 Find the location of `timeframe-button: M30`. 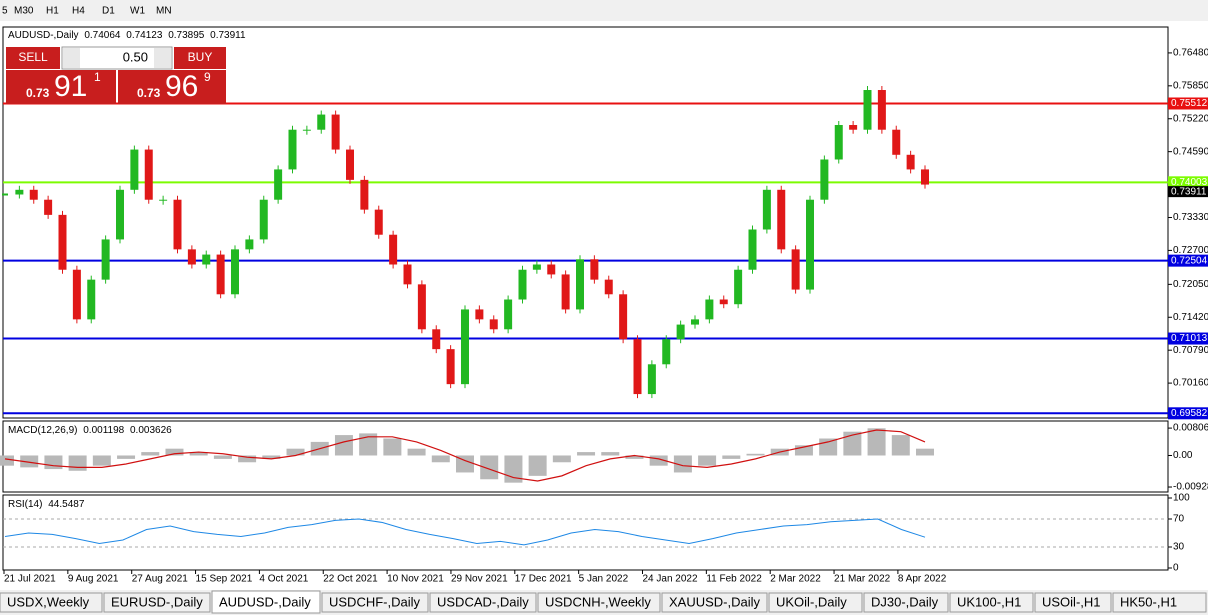

timeframe-button: M30 is located at coordinates (24, 11).